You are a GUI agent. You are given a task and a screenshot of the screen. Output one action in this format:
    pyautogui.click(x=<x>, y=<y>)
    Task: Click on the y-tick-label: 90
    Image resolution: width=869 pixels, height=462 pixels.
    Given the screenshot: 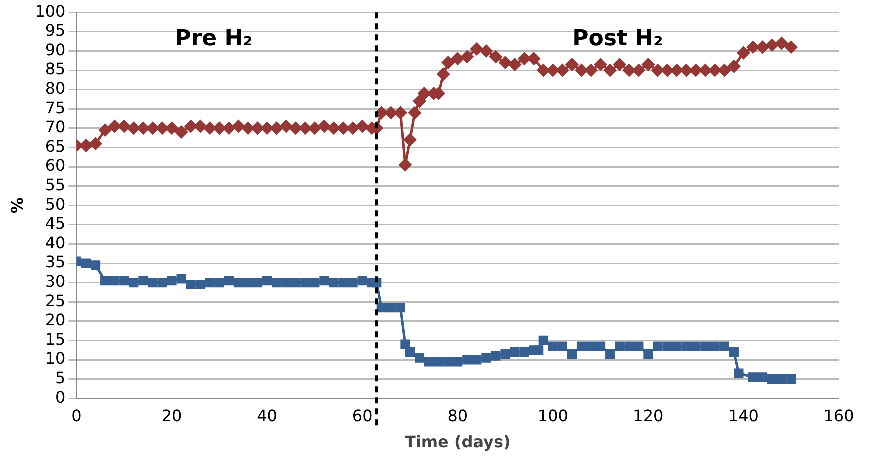 What is the action you would take?
    pyautogui.click(x=55, y=50)
    